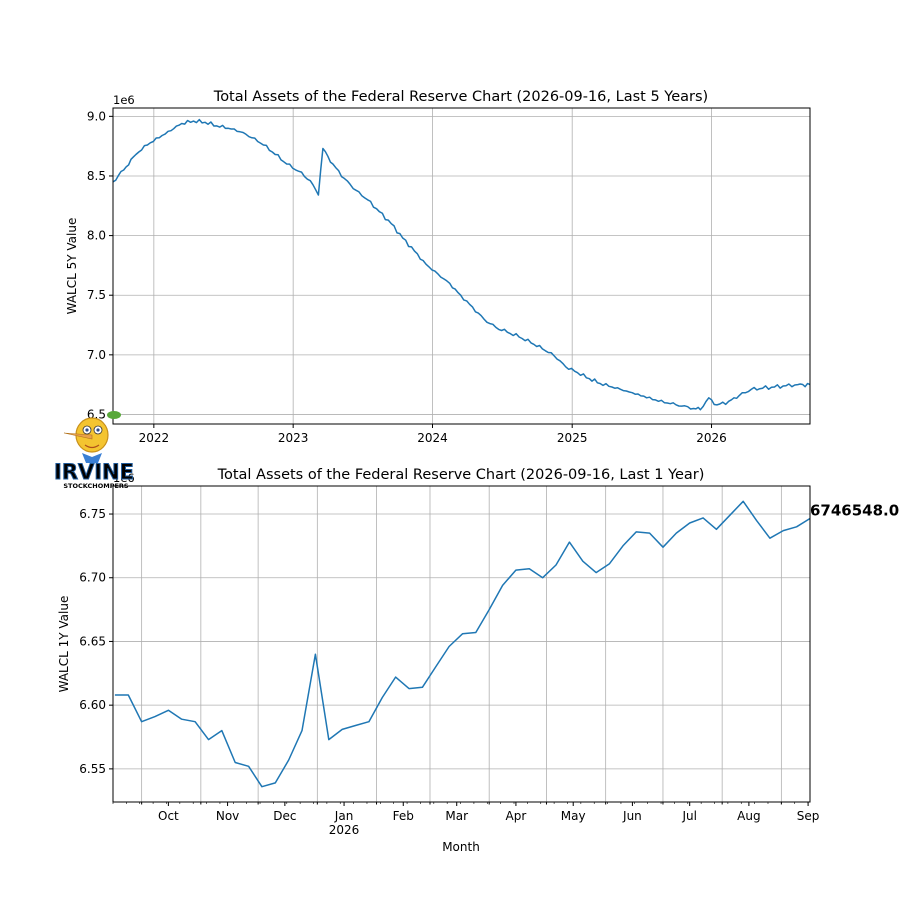 The image size is (900, 904). What do you see at coordinates (432, 438) in the screenshot?
I see `chart-5y-xtick-label: 2024` at bounding box center [432, 438].